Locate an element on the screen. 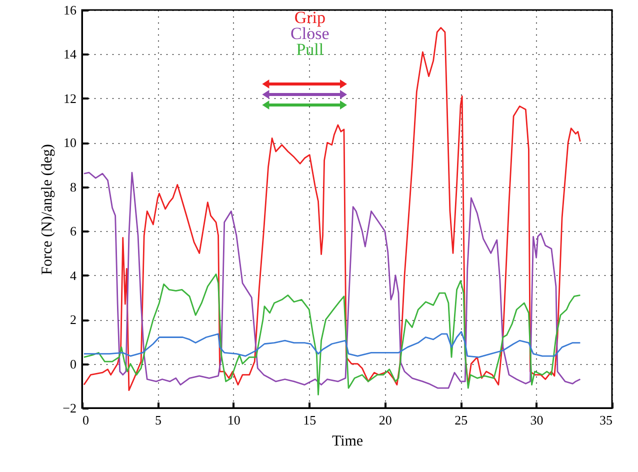 This screenshot has height=472, width=638. y-tick-label: 0 is located at coordinates (73, 364).